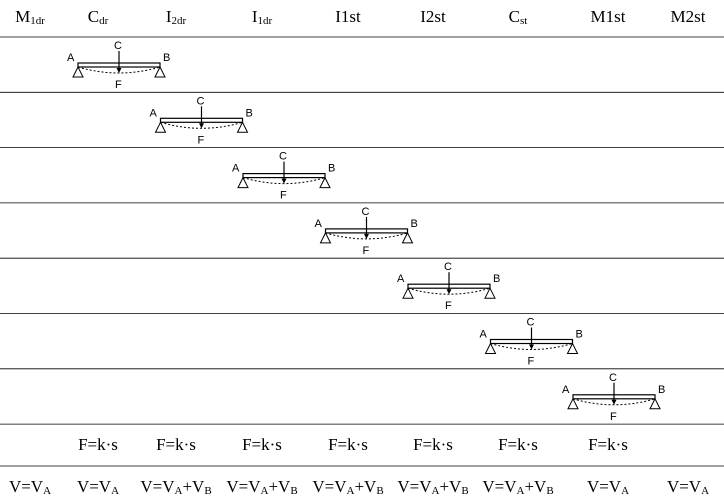 Image resolution: width=724 pixels, height=500 pixels. I want to click on column-header: M1st, so click(608, 16).